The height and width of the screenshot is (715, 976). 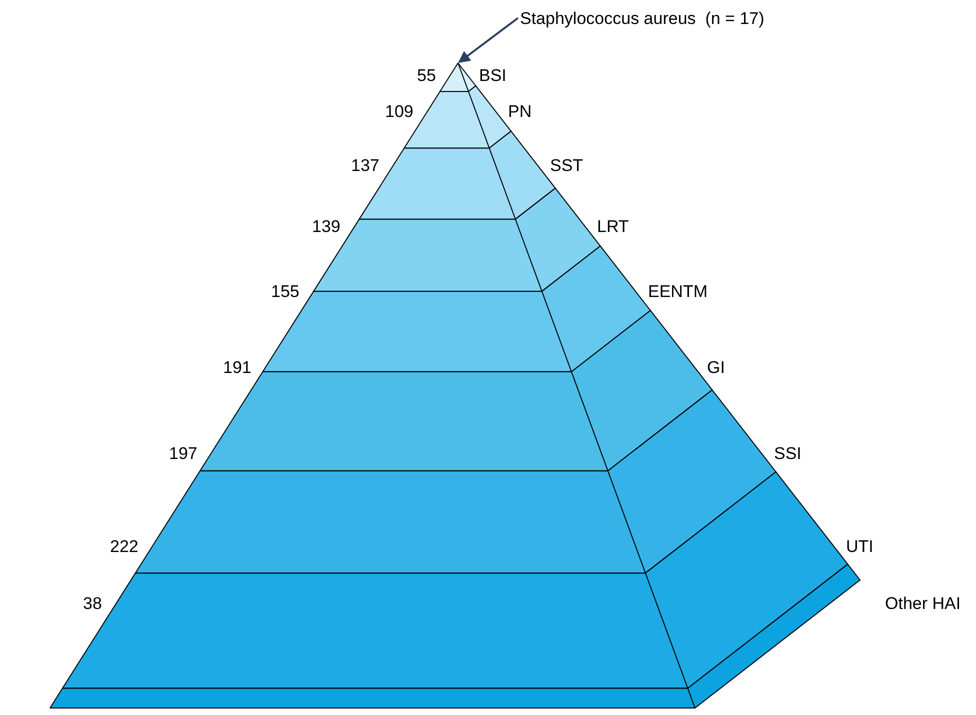 I want to click on category-label: EENTM, so click(x=678, y=291).